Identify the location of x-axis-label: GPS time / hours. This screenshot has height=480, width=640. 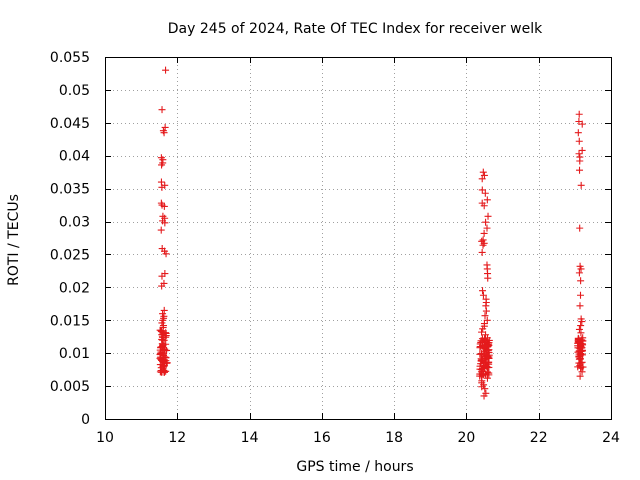
(354, 467).